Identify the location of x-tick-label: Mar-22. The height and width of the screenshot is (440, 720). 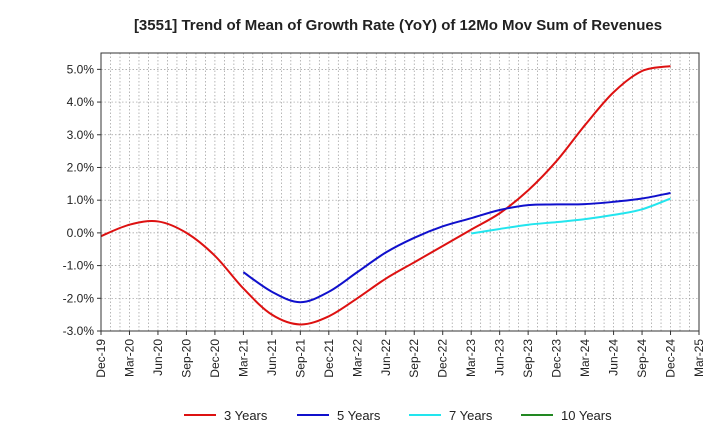
(357, 358).